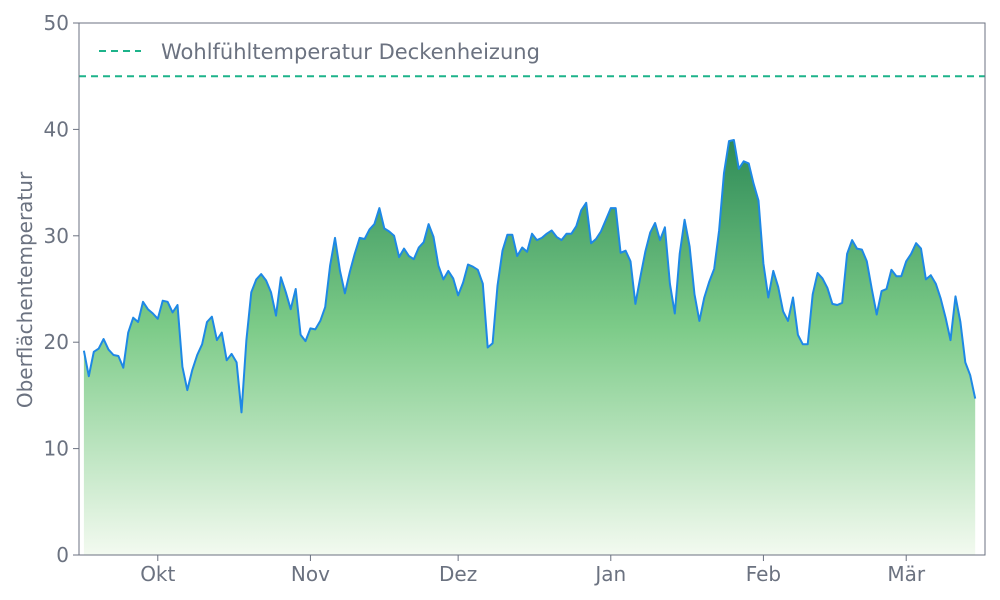 This screenshot has width=1000, height=600. Describe the element at coordinates (310, 574) in the screenshot. I see `x-tick-label: Nov` at that location.